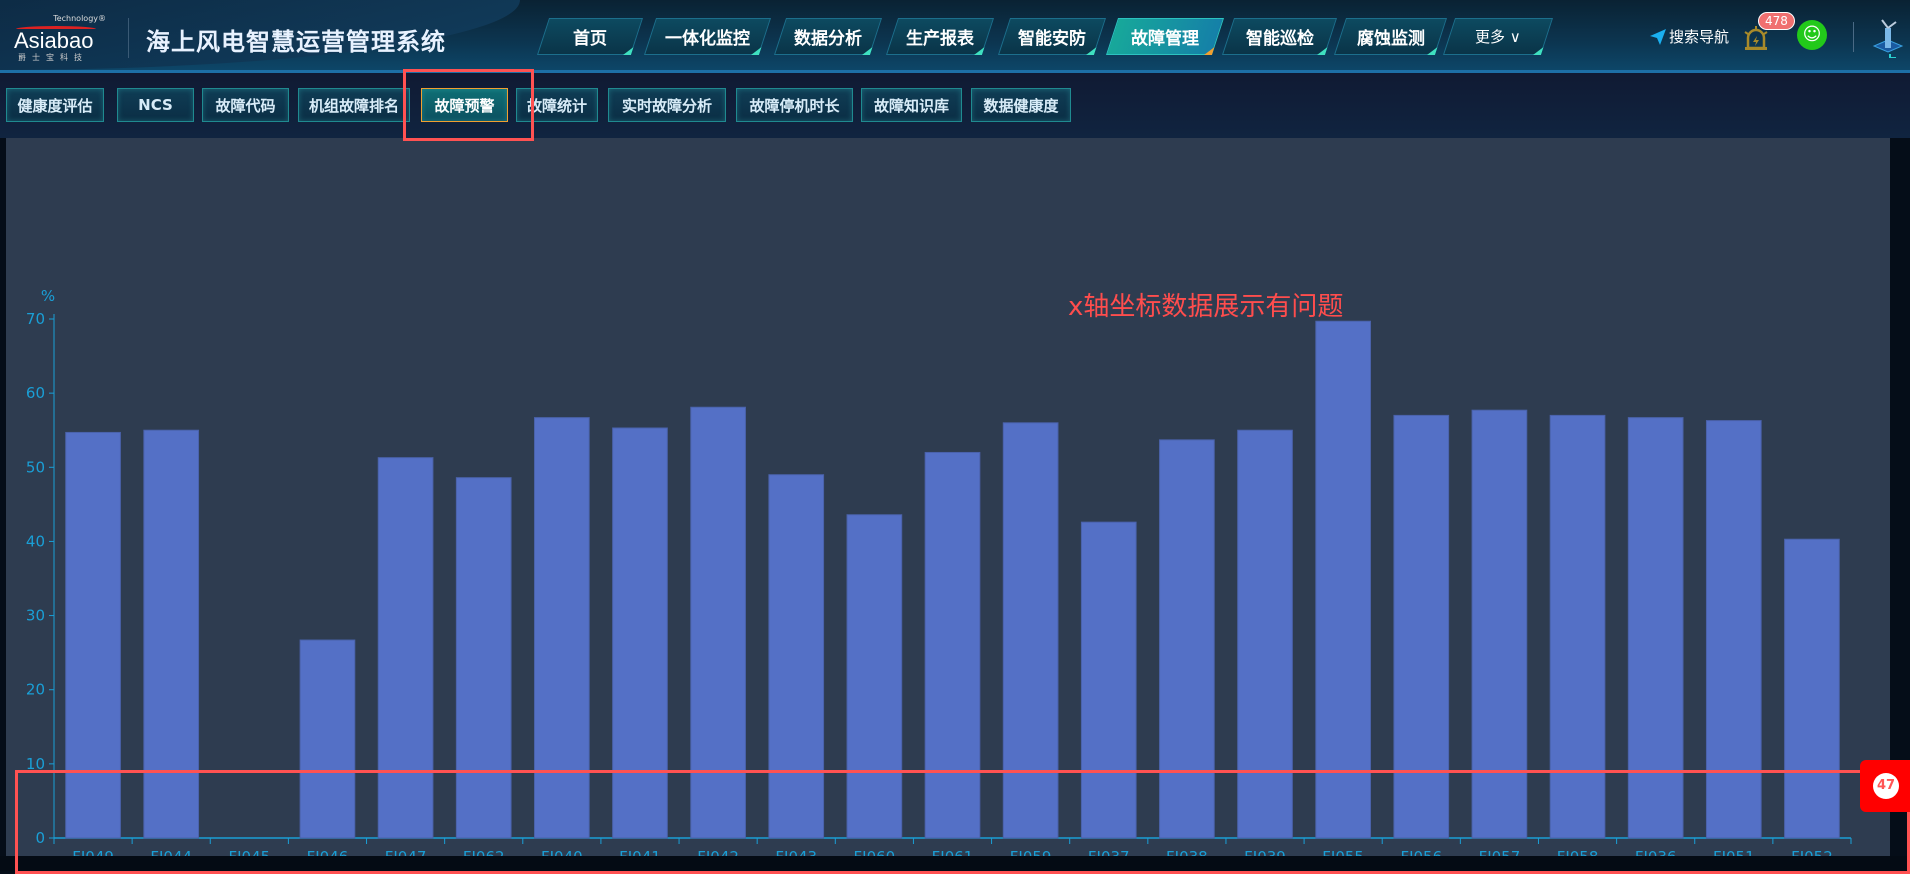 The height and width of the screenshot is (874, 1910). What do you see at coordinates (1052, 39) in the screenshot?
I see `nav-tab-label: 智能安防` at bounding box center [1052, 39].